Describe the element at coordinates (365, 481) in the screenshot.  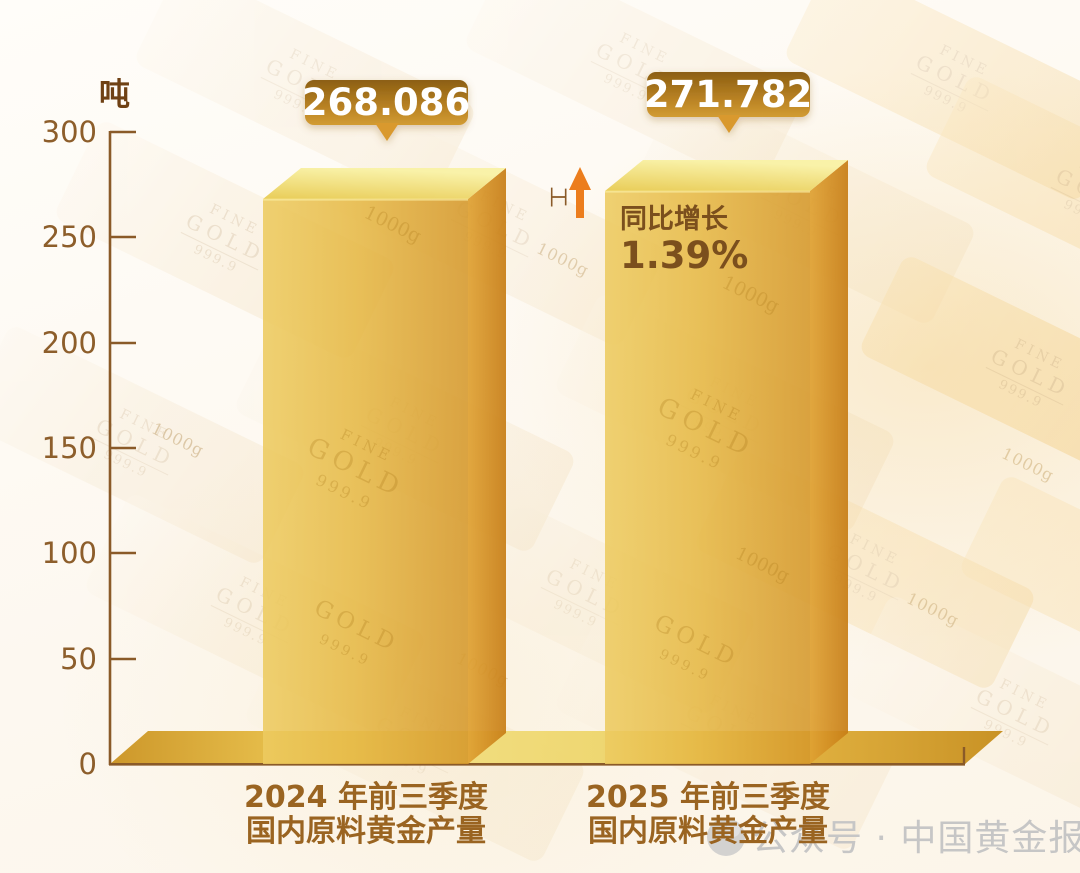
I see `bar-2024-front-face` at that location.